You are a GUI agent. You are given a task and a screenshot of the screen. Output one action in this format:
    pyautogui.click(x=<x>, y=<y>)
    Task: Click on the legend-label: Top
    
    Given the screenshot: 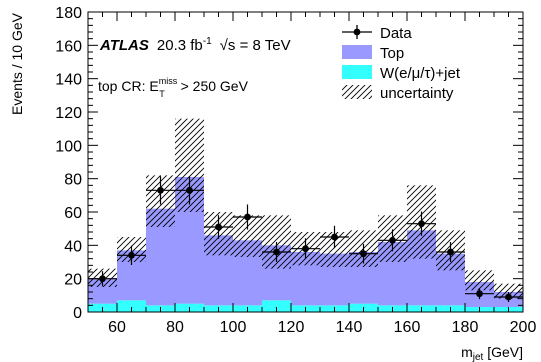 What is the action you would take?
    pyautogui.click(x=392, y=53)
    